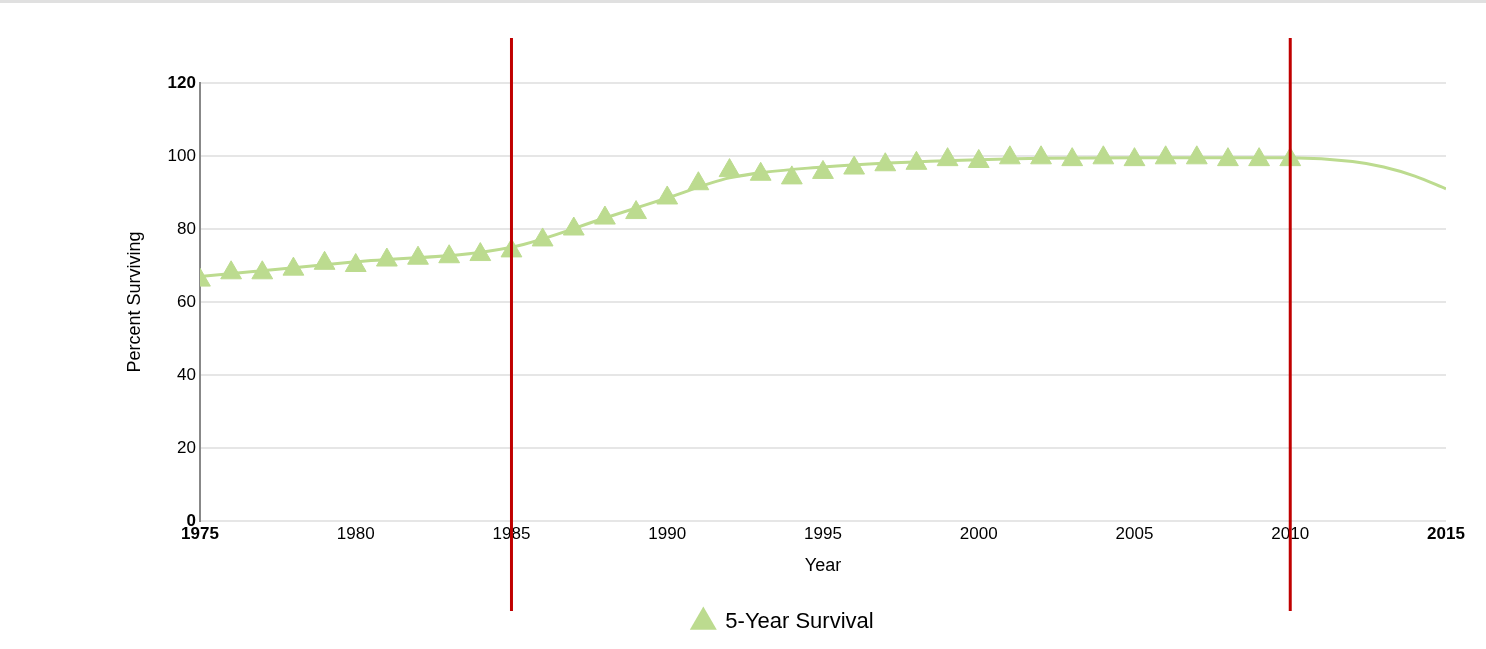 The height and width of the screenshot is (649, 1486). I want to click on y-tick-label: 80, so click(186, 228).